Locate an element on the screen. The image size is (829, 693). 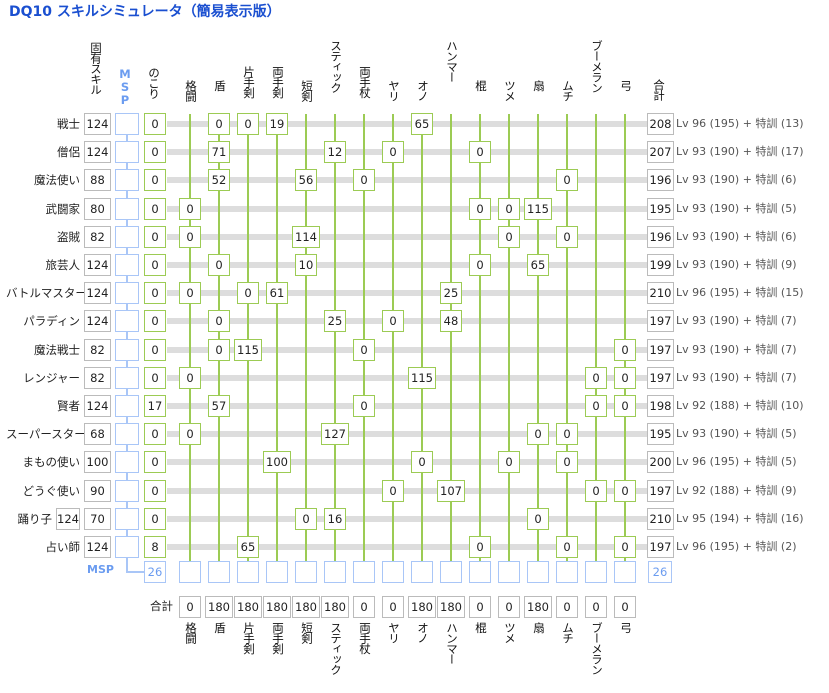
skill-input: 71 is located at coordinates (219, 152).